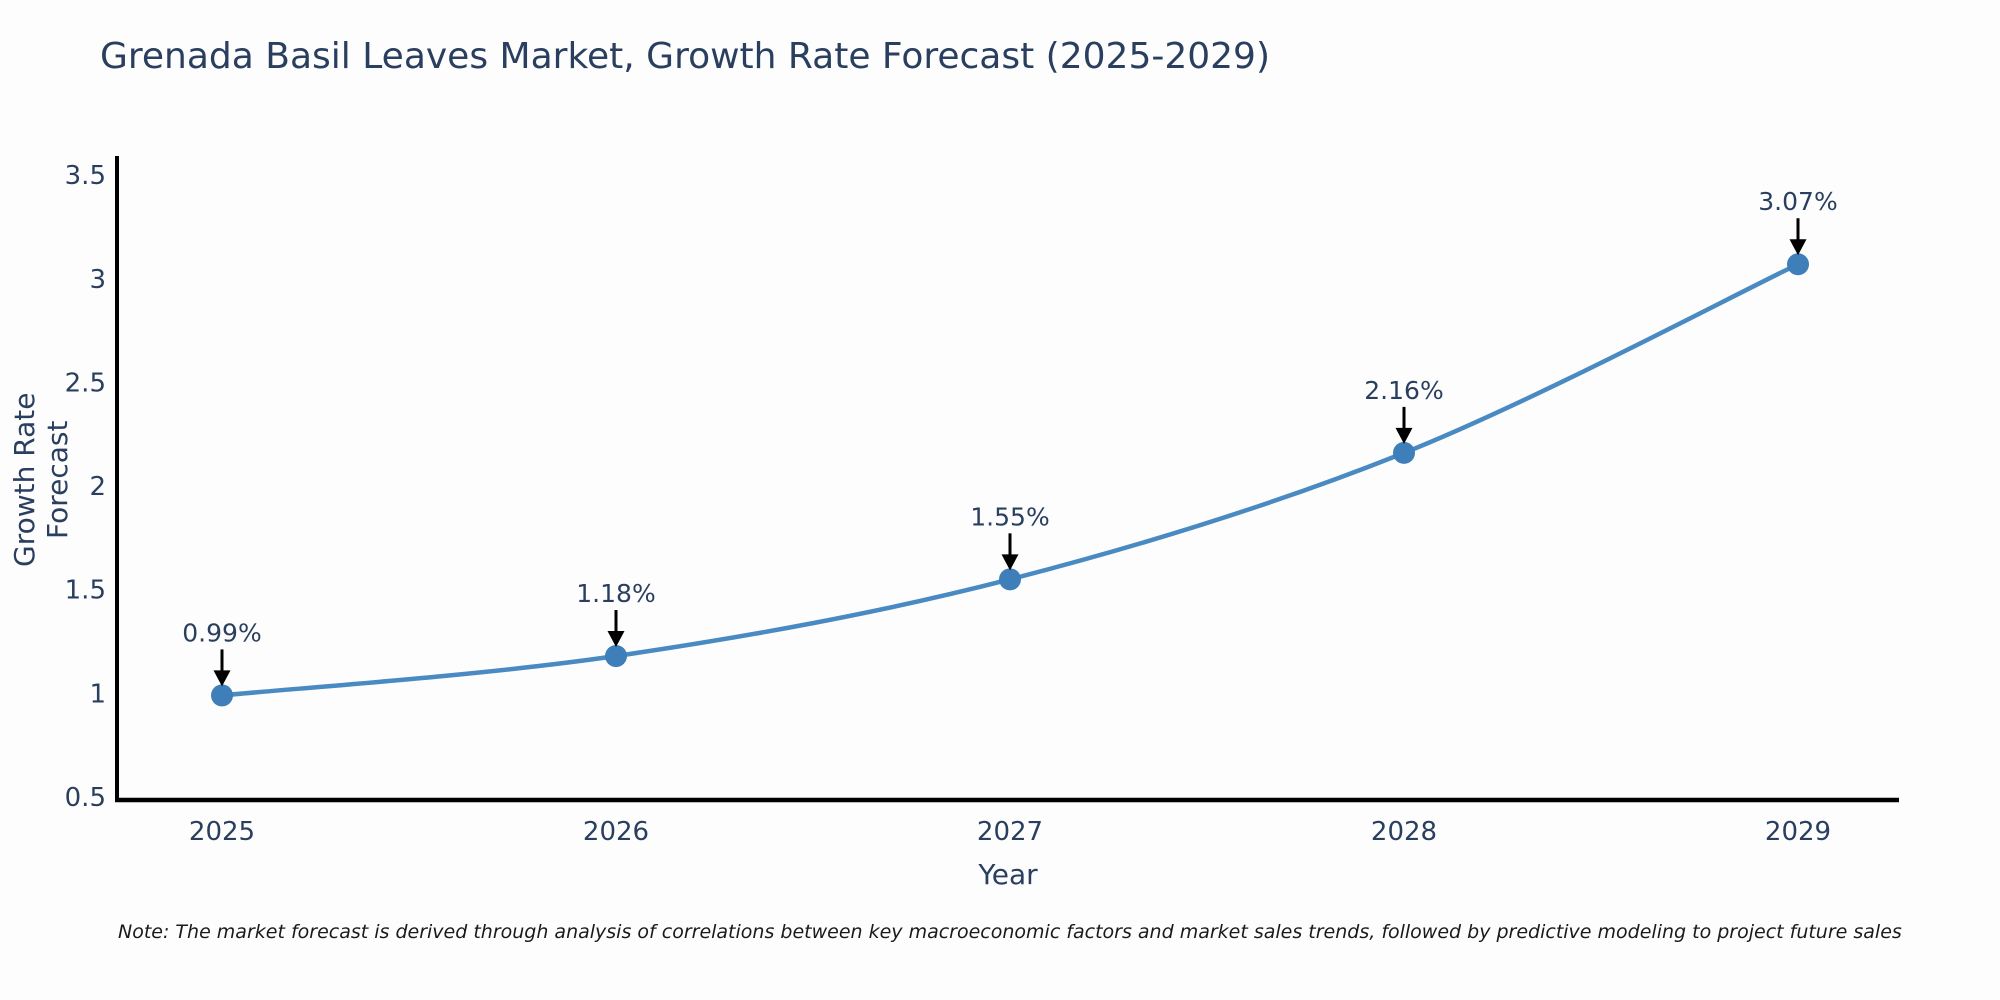 This screenshot has width=2000, height=1000. What do you see at coordinates (616, 832) in the screenshot?
I see `x-tick-label: 2026` at bounding box center [616, 832].